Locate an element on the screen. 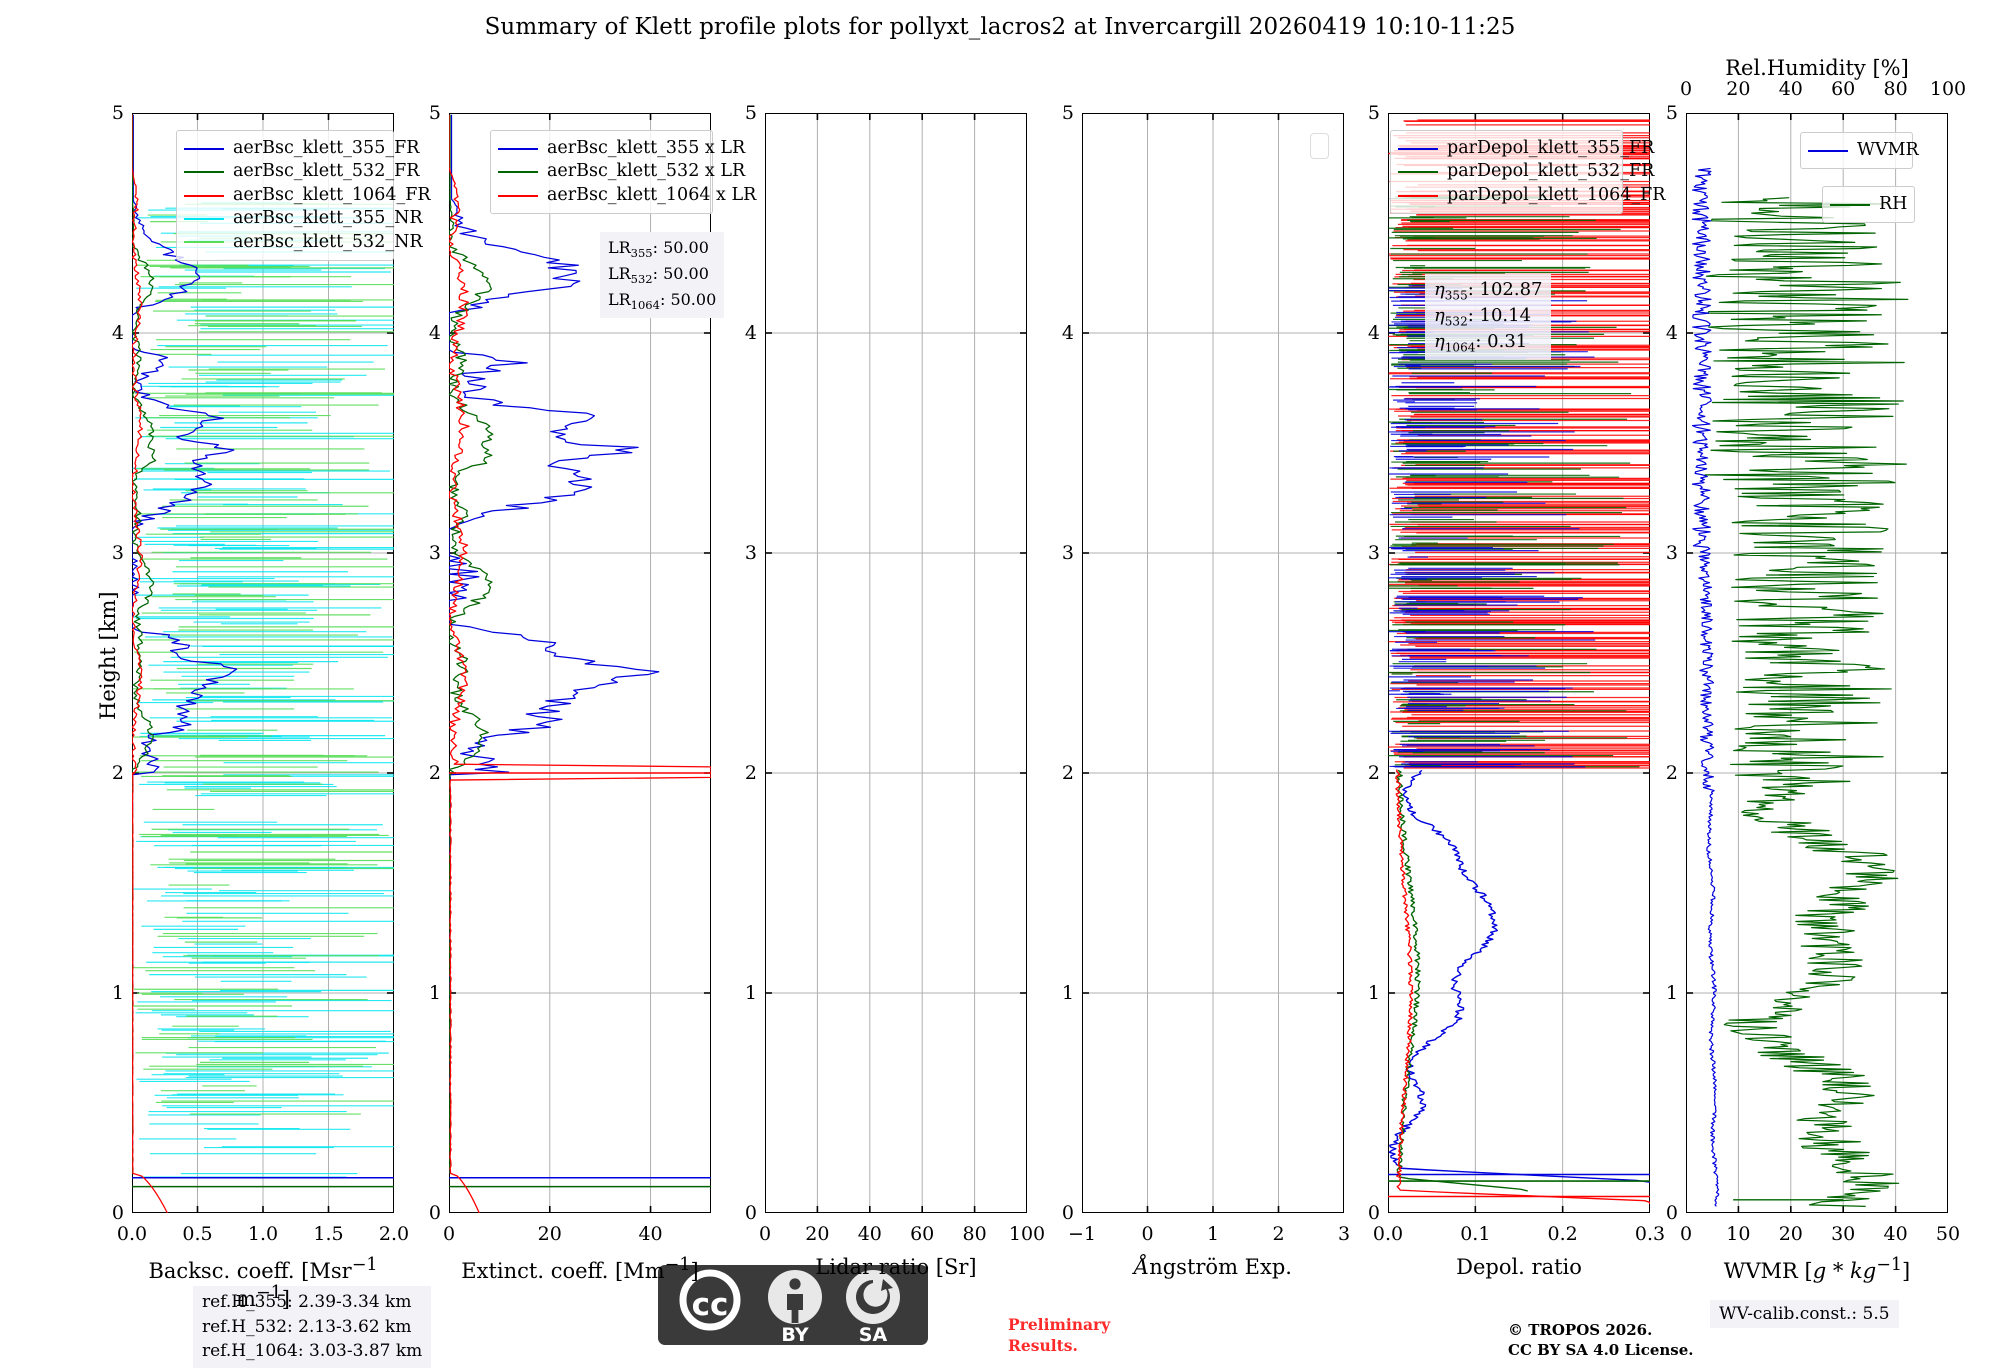 The width and height of the screenshot is (2000, 1368). legend-item: aerBsc_klett_355 x LR is located at coordinates (621, 148).